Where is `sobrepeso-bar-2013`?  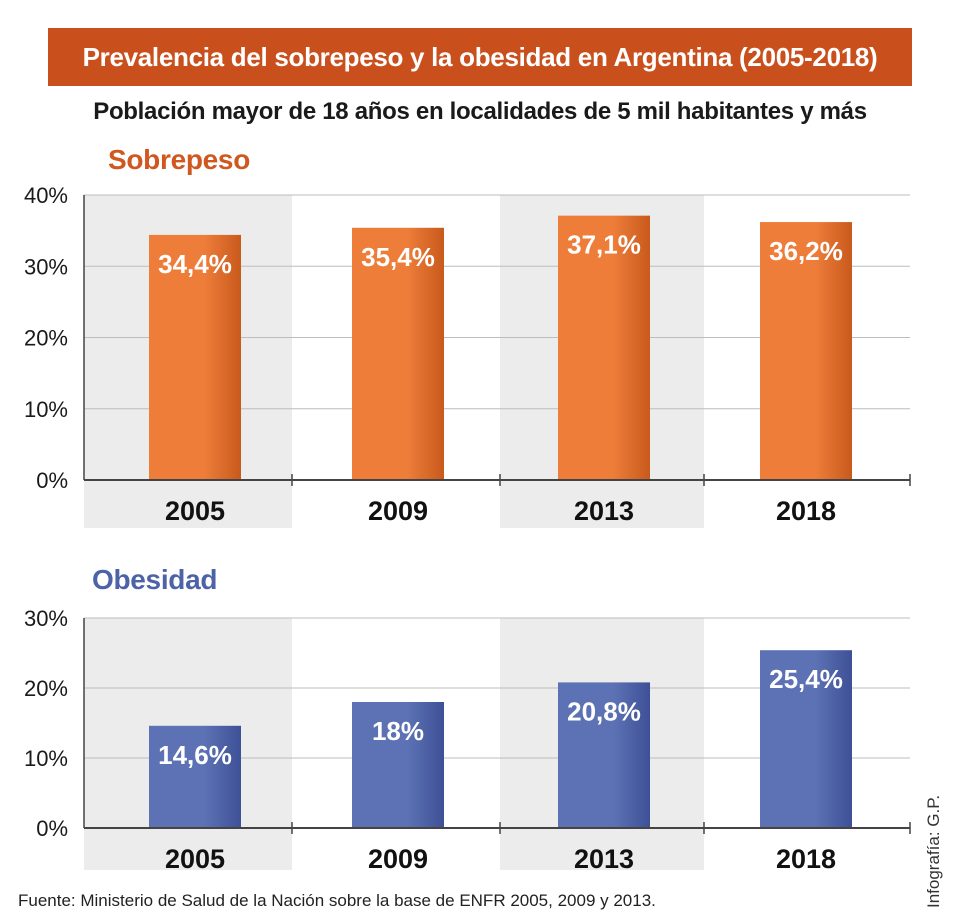
sobrepeso-bar-2013 is located at coordinates (604, 347).